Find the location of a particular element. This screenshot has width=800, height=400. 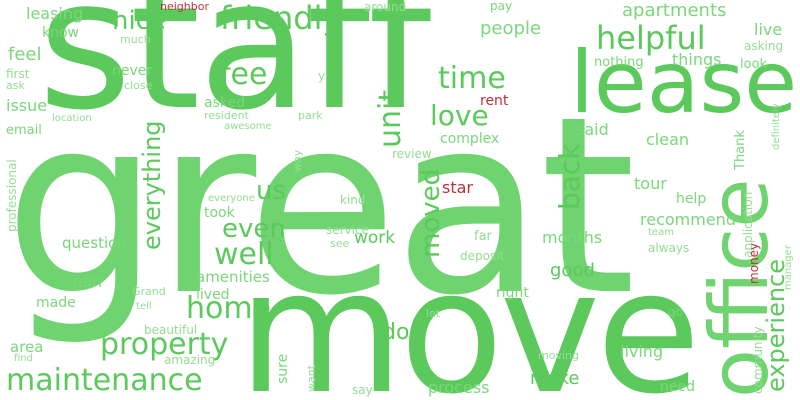

word: lease is located at coordinates (684, 83).